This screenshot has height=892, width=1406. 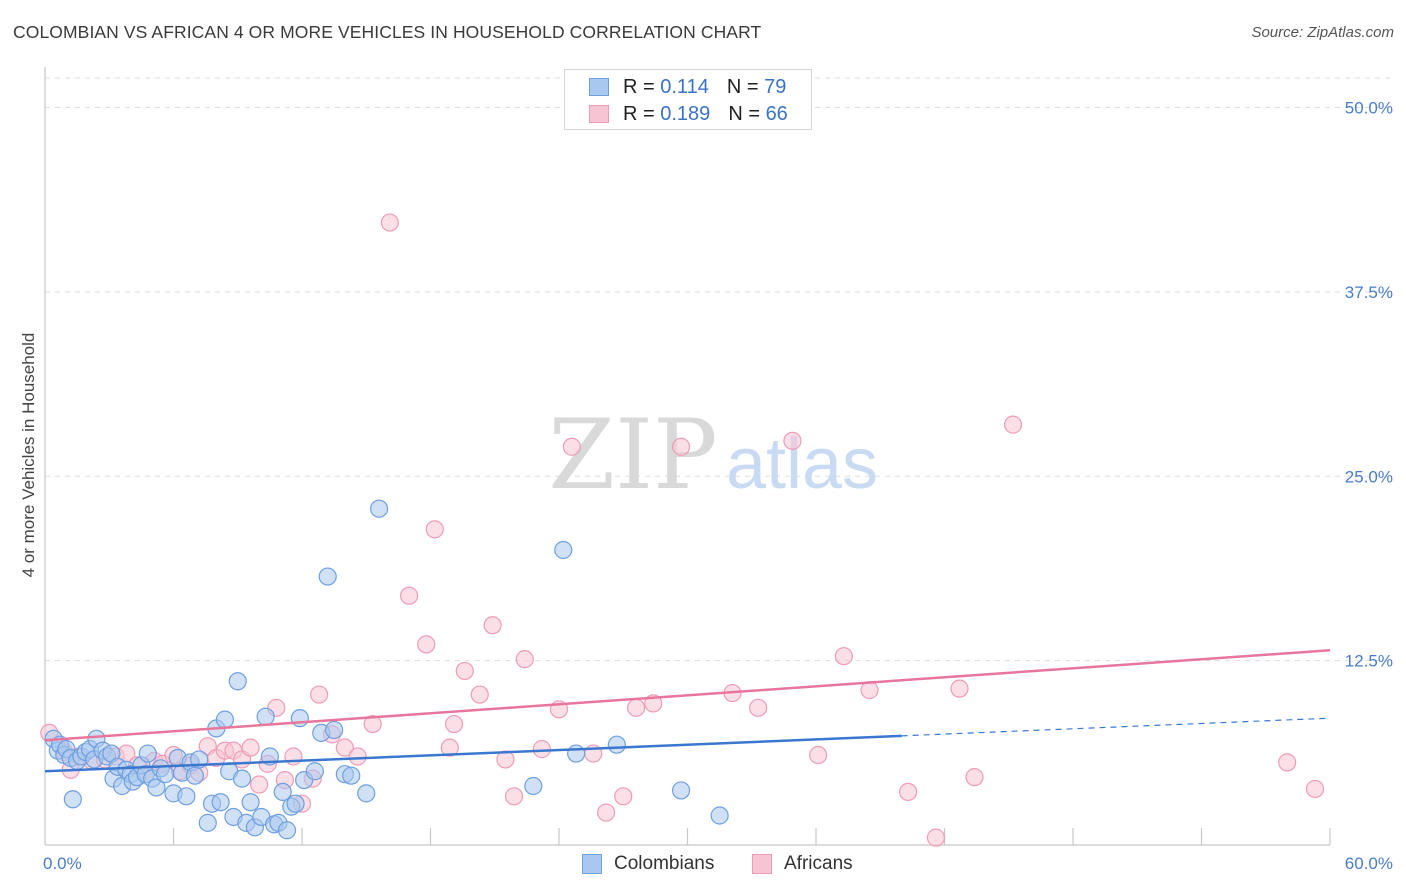 I want to click on y-tick-label: 50.0%, so click(x=1369, y=108).